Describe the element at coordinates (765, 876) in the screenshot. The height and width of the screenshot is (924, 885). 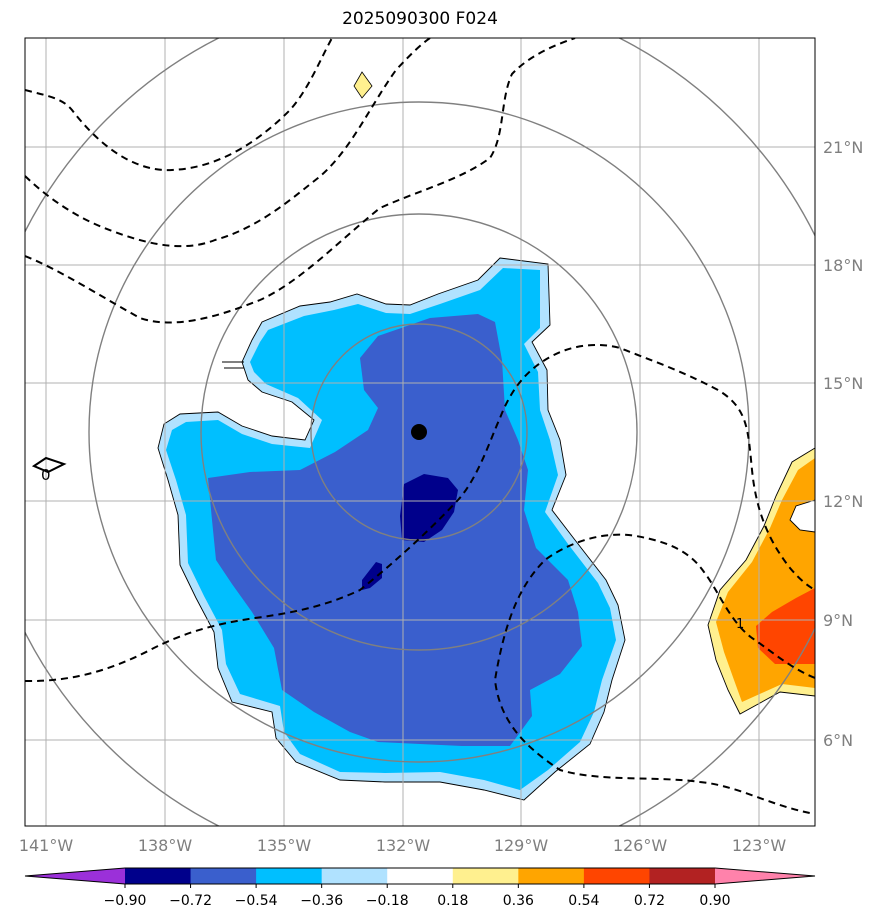
I see `colorbar-extend-high` at that location.